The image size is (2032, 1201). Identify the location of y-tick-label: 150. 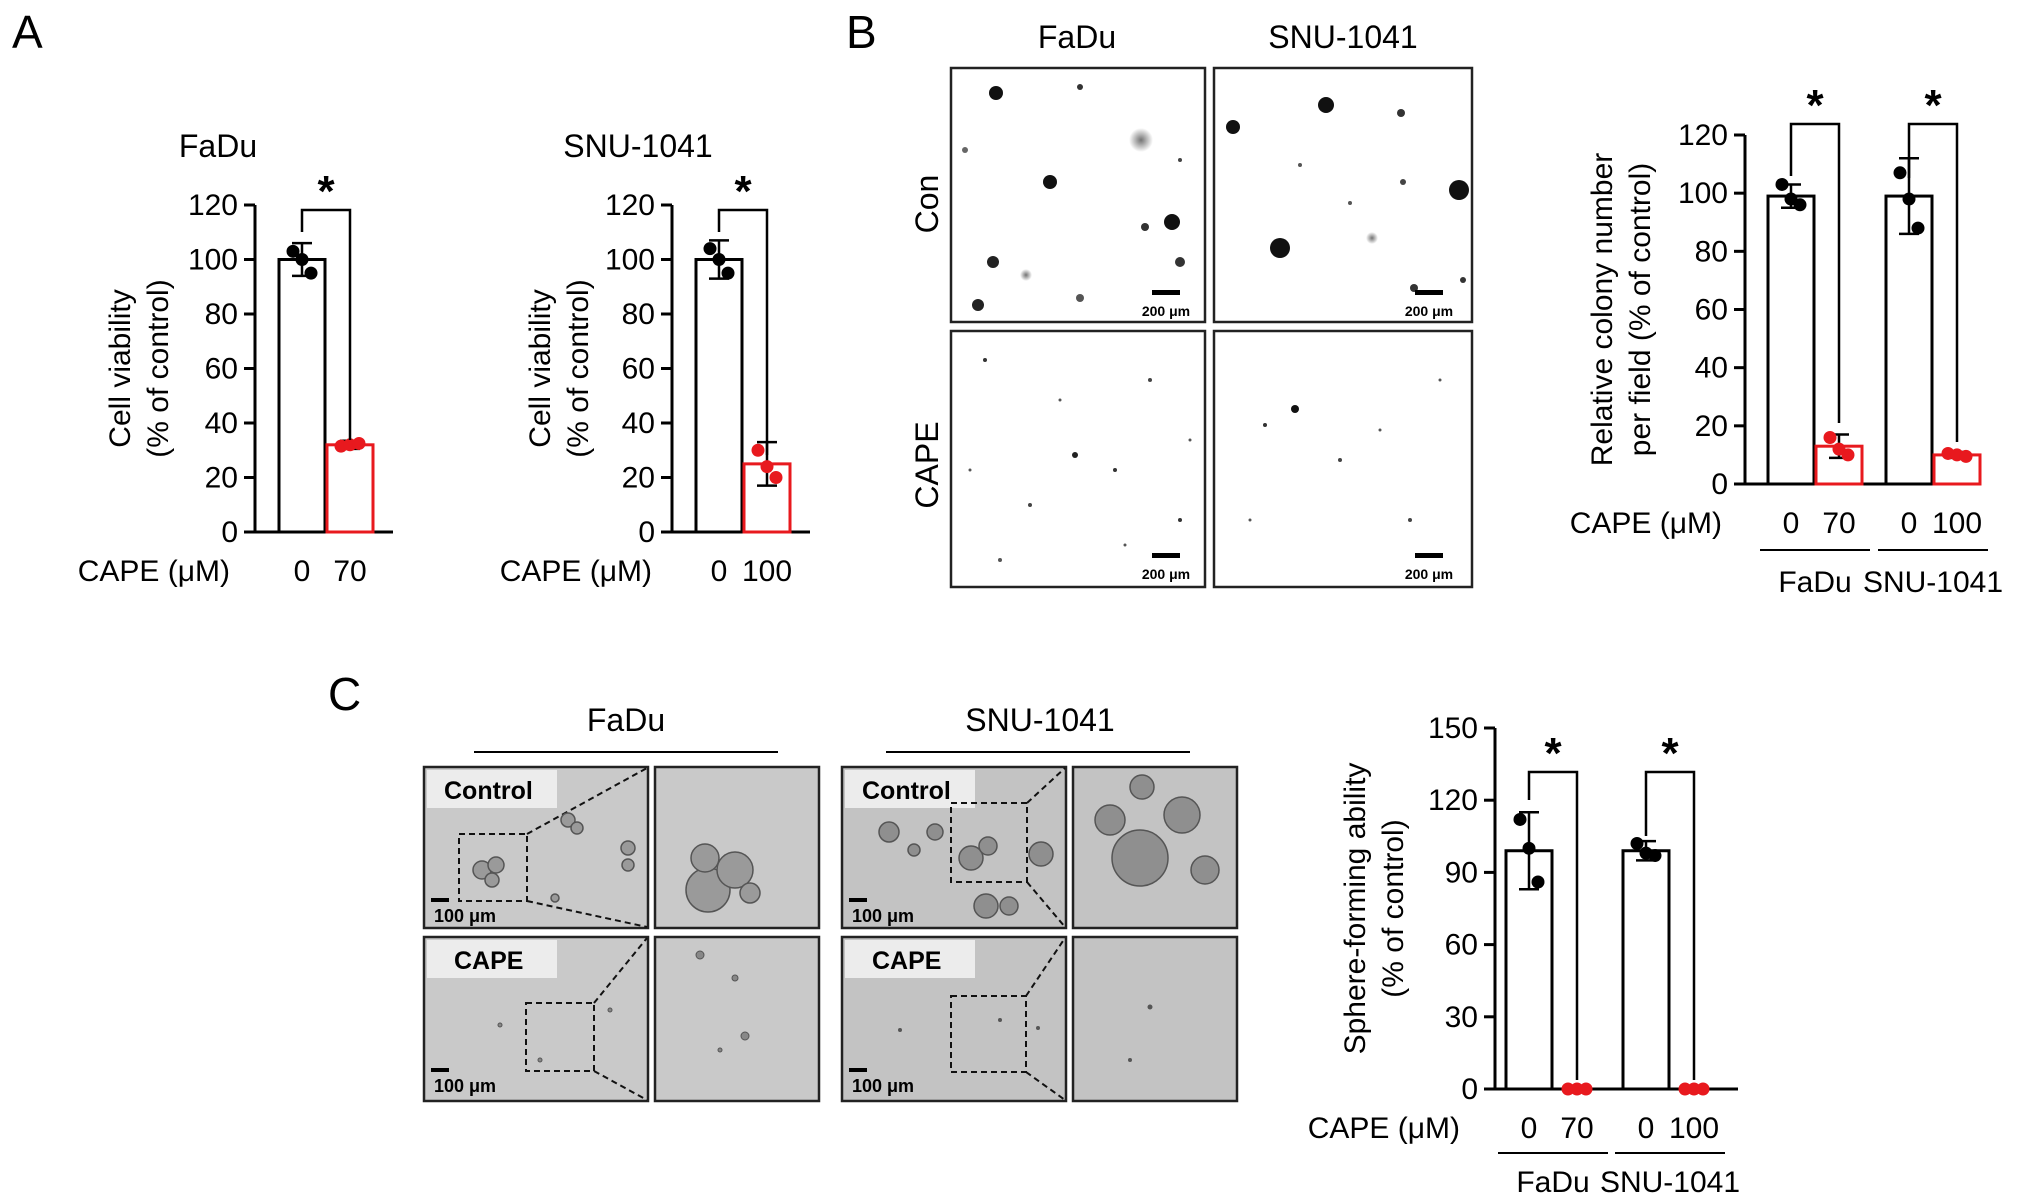
(1453, 728).